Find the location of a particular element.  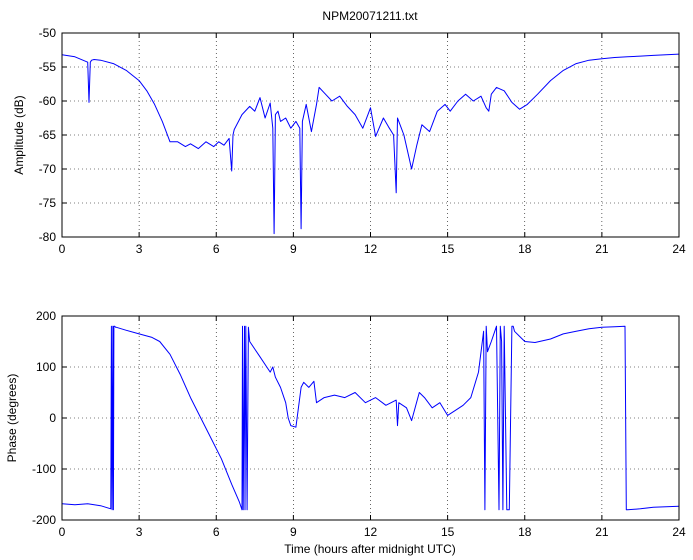

amplitude-x-tick-label: 24 is located at coordinates (679, 249).